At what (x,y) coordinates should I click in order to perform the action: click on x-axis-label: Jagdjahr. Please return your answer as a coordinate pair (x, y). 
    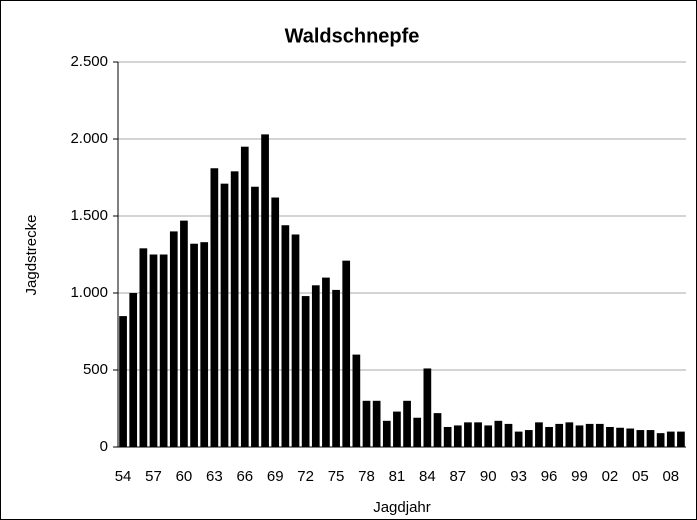
    Looking at the image, I should click on (402, 507).